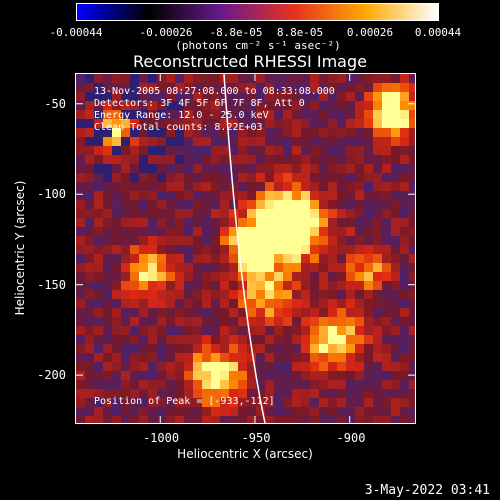  I want to click on detectors-annotation: Detectors: 3F 4F 5F 6F 7F 8F, Att 0, so click(199, 103).